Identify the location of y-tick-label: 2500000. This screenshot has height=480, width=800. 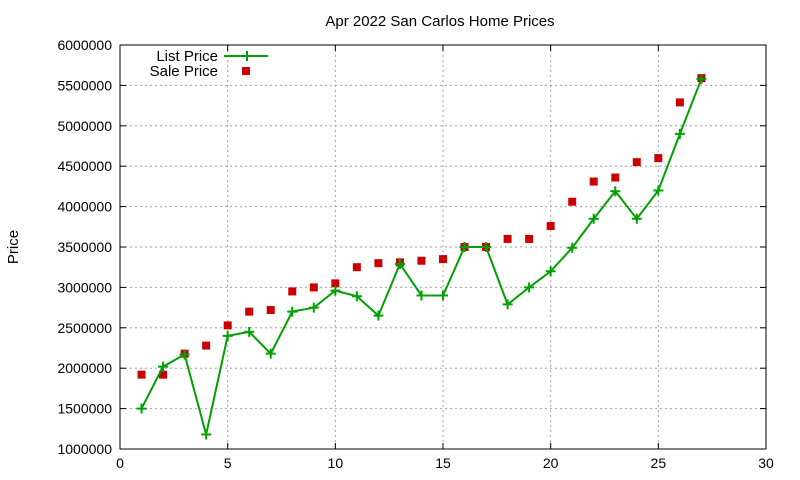
(84, 328).